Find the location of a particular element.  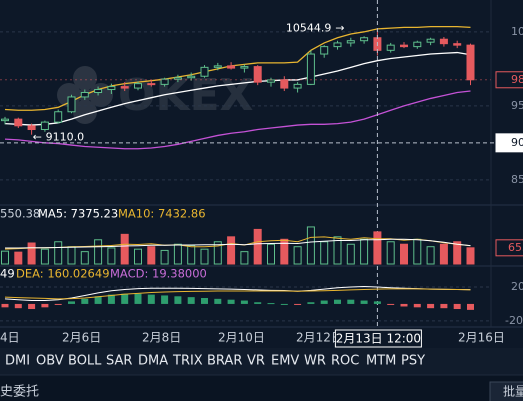

indicator-tab: SAR is located at coordinates (119, 361).